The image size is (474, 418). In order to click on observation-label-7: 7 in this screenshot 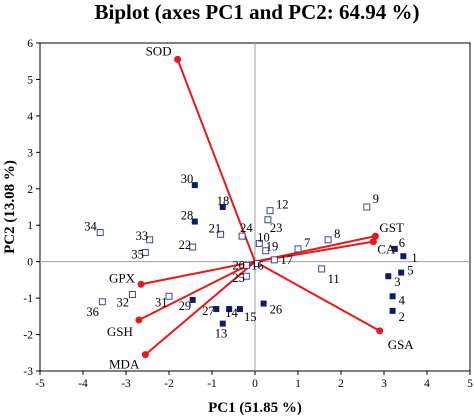, I will do `click(307, 243)`.